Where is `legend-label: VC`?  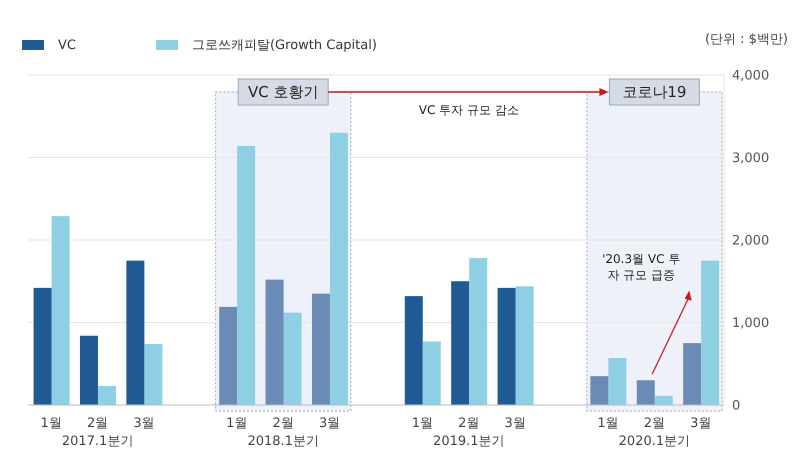
legend-label: VC is located at coordinates (67, 45).